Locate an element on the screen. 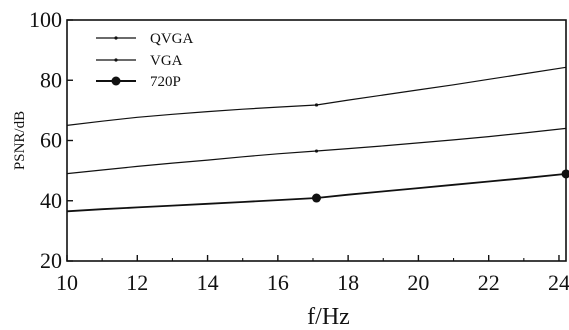  y-tick-label: 80 is located at coordinates (51, 79).